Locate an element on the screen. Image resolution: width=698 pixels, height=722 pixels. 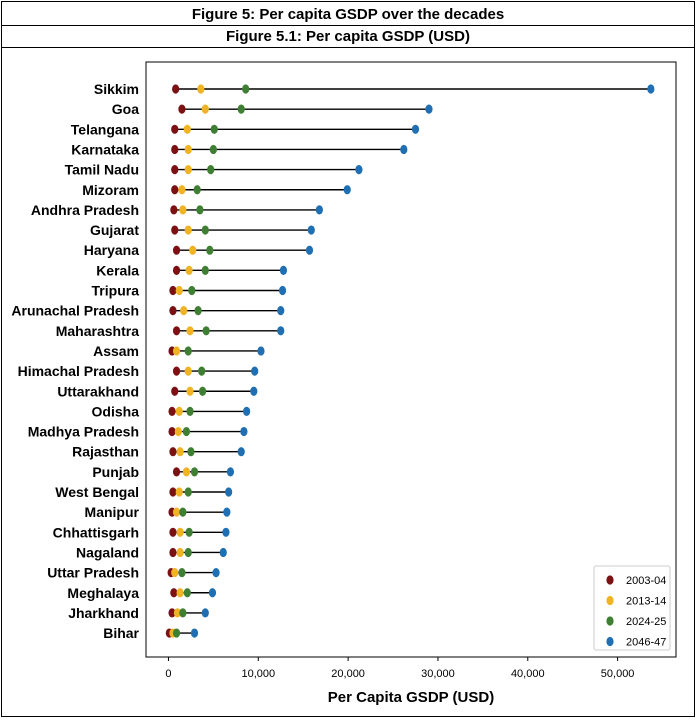
category-label: Gujarat is located at coordinates (114, 230).